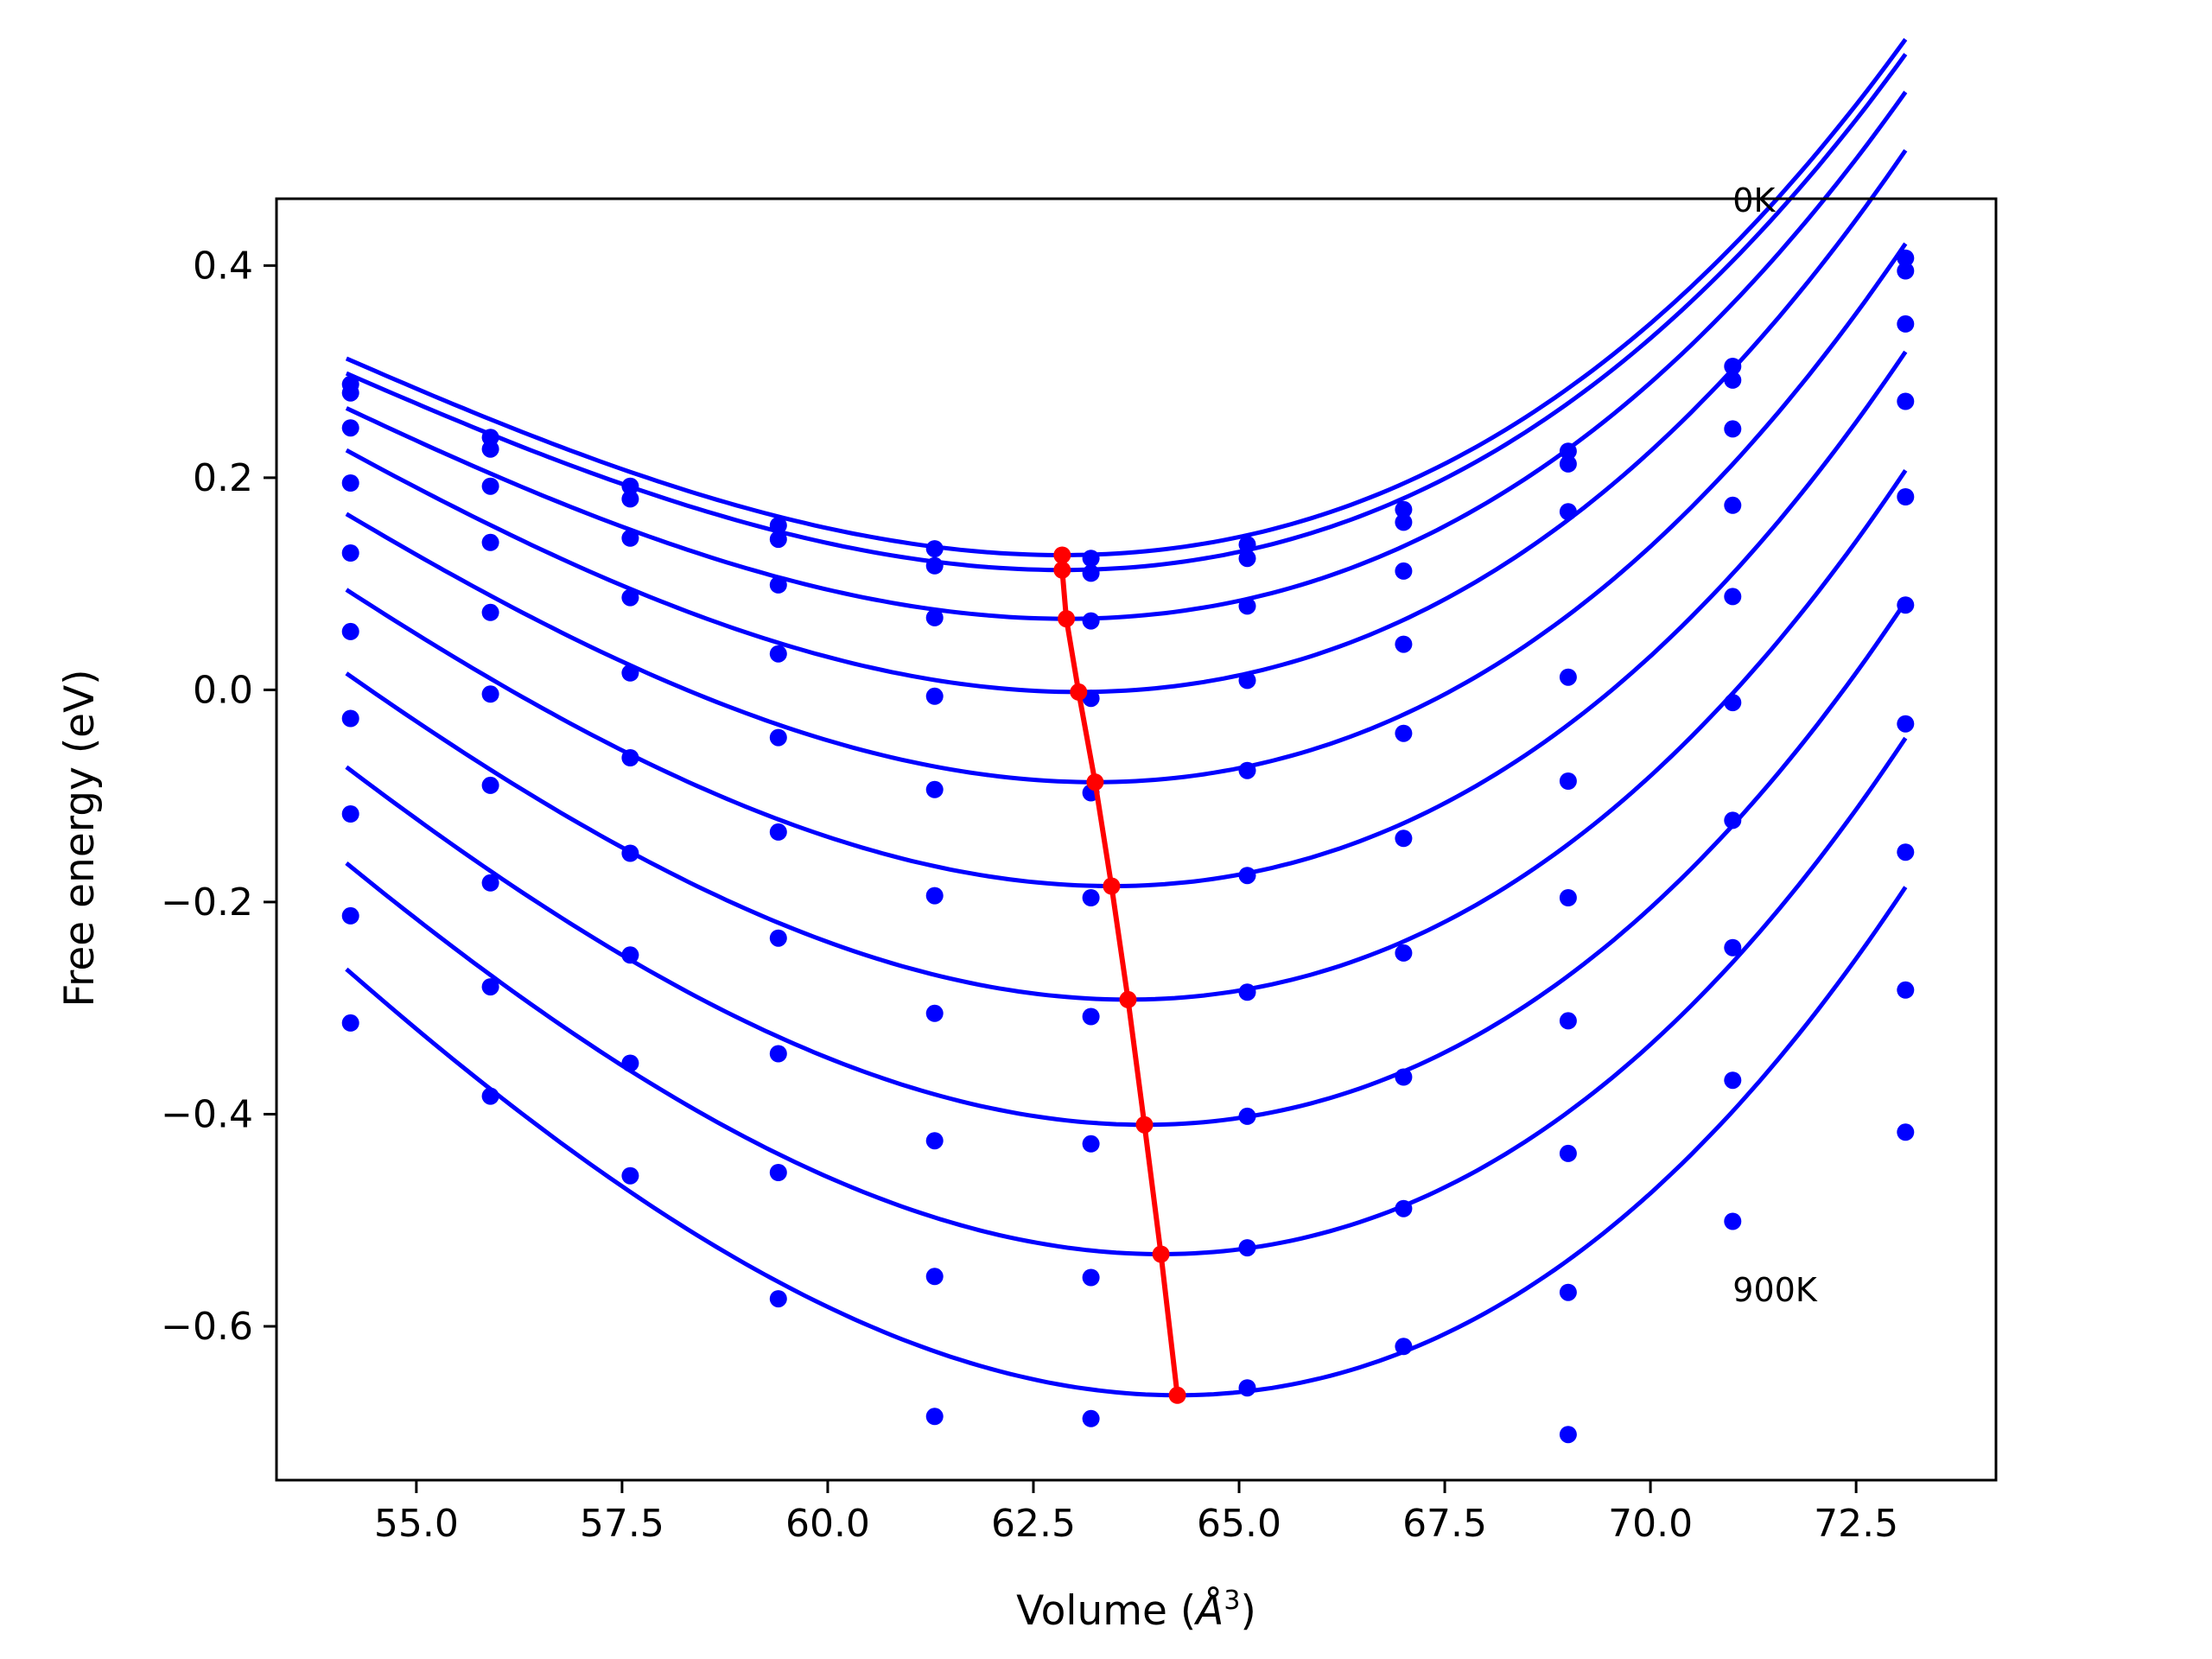 The height and width of the screenshot is (1659, 2212). What do you see at coordinates (1239, 1524) in the screenshot?
I see `x-tick-label: 65.0` at bounding box center [1239, 1524].